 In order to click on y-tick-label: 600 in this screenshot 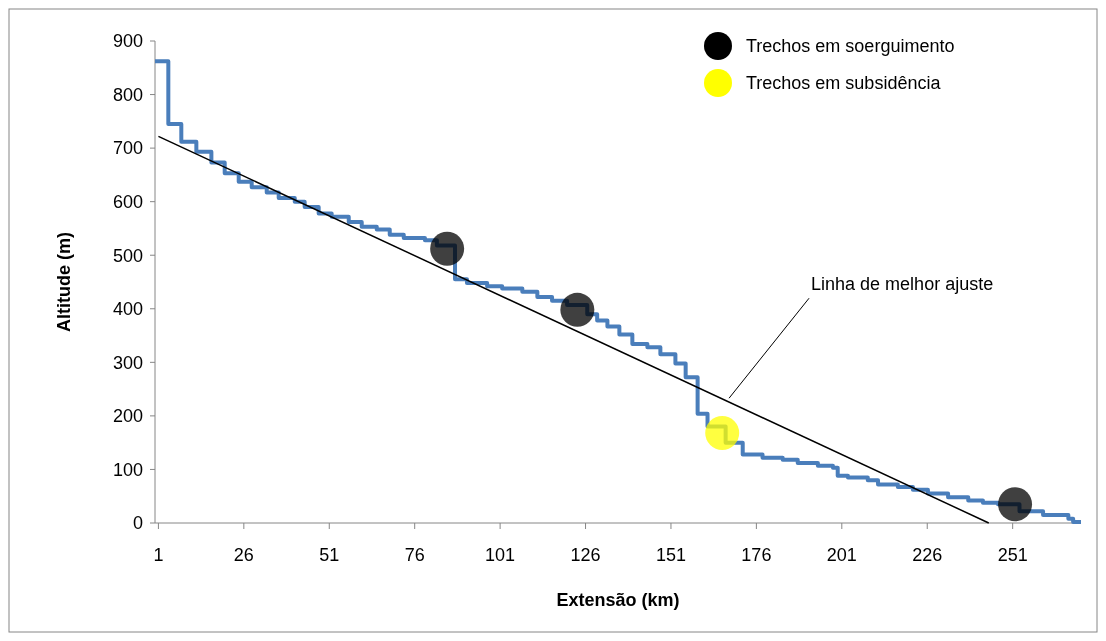, I will do `click(127, 201)`.